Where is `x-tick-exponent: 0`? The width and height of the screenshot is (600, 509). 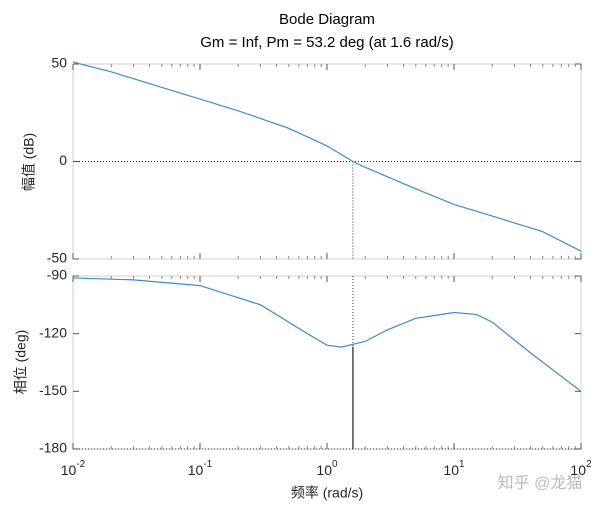
x-tick-exponent: 0 is located at coordinates (335, 464).